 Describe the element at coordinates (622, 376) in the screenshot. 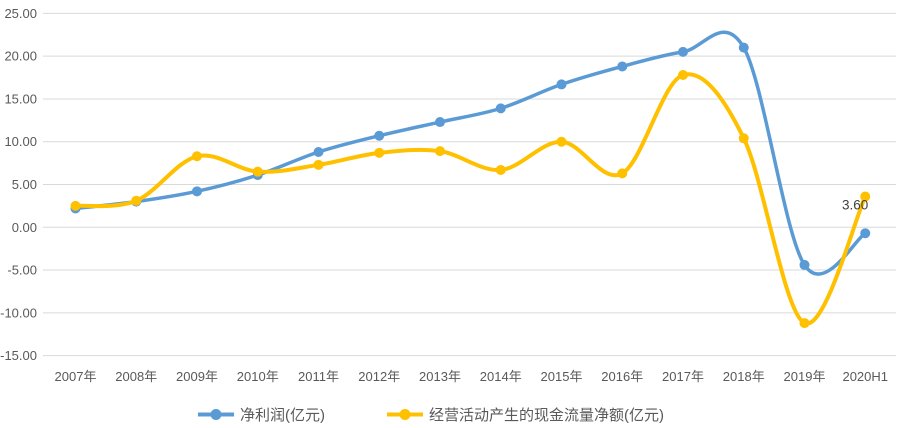

I see `x-tick-label: 2016年` at that location.